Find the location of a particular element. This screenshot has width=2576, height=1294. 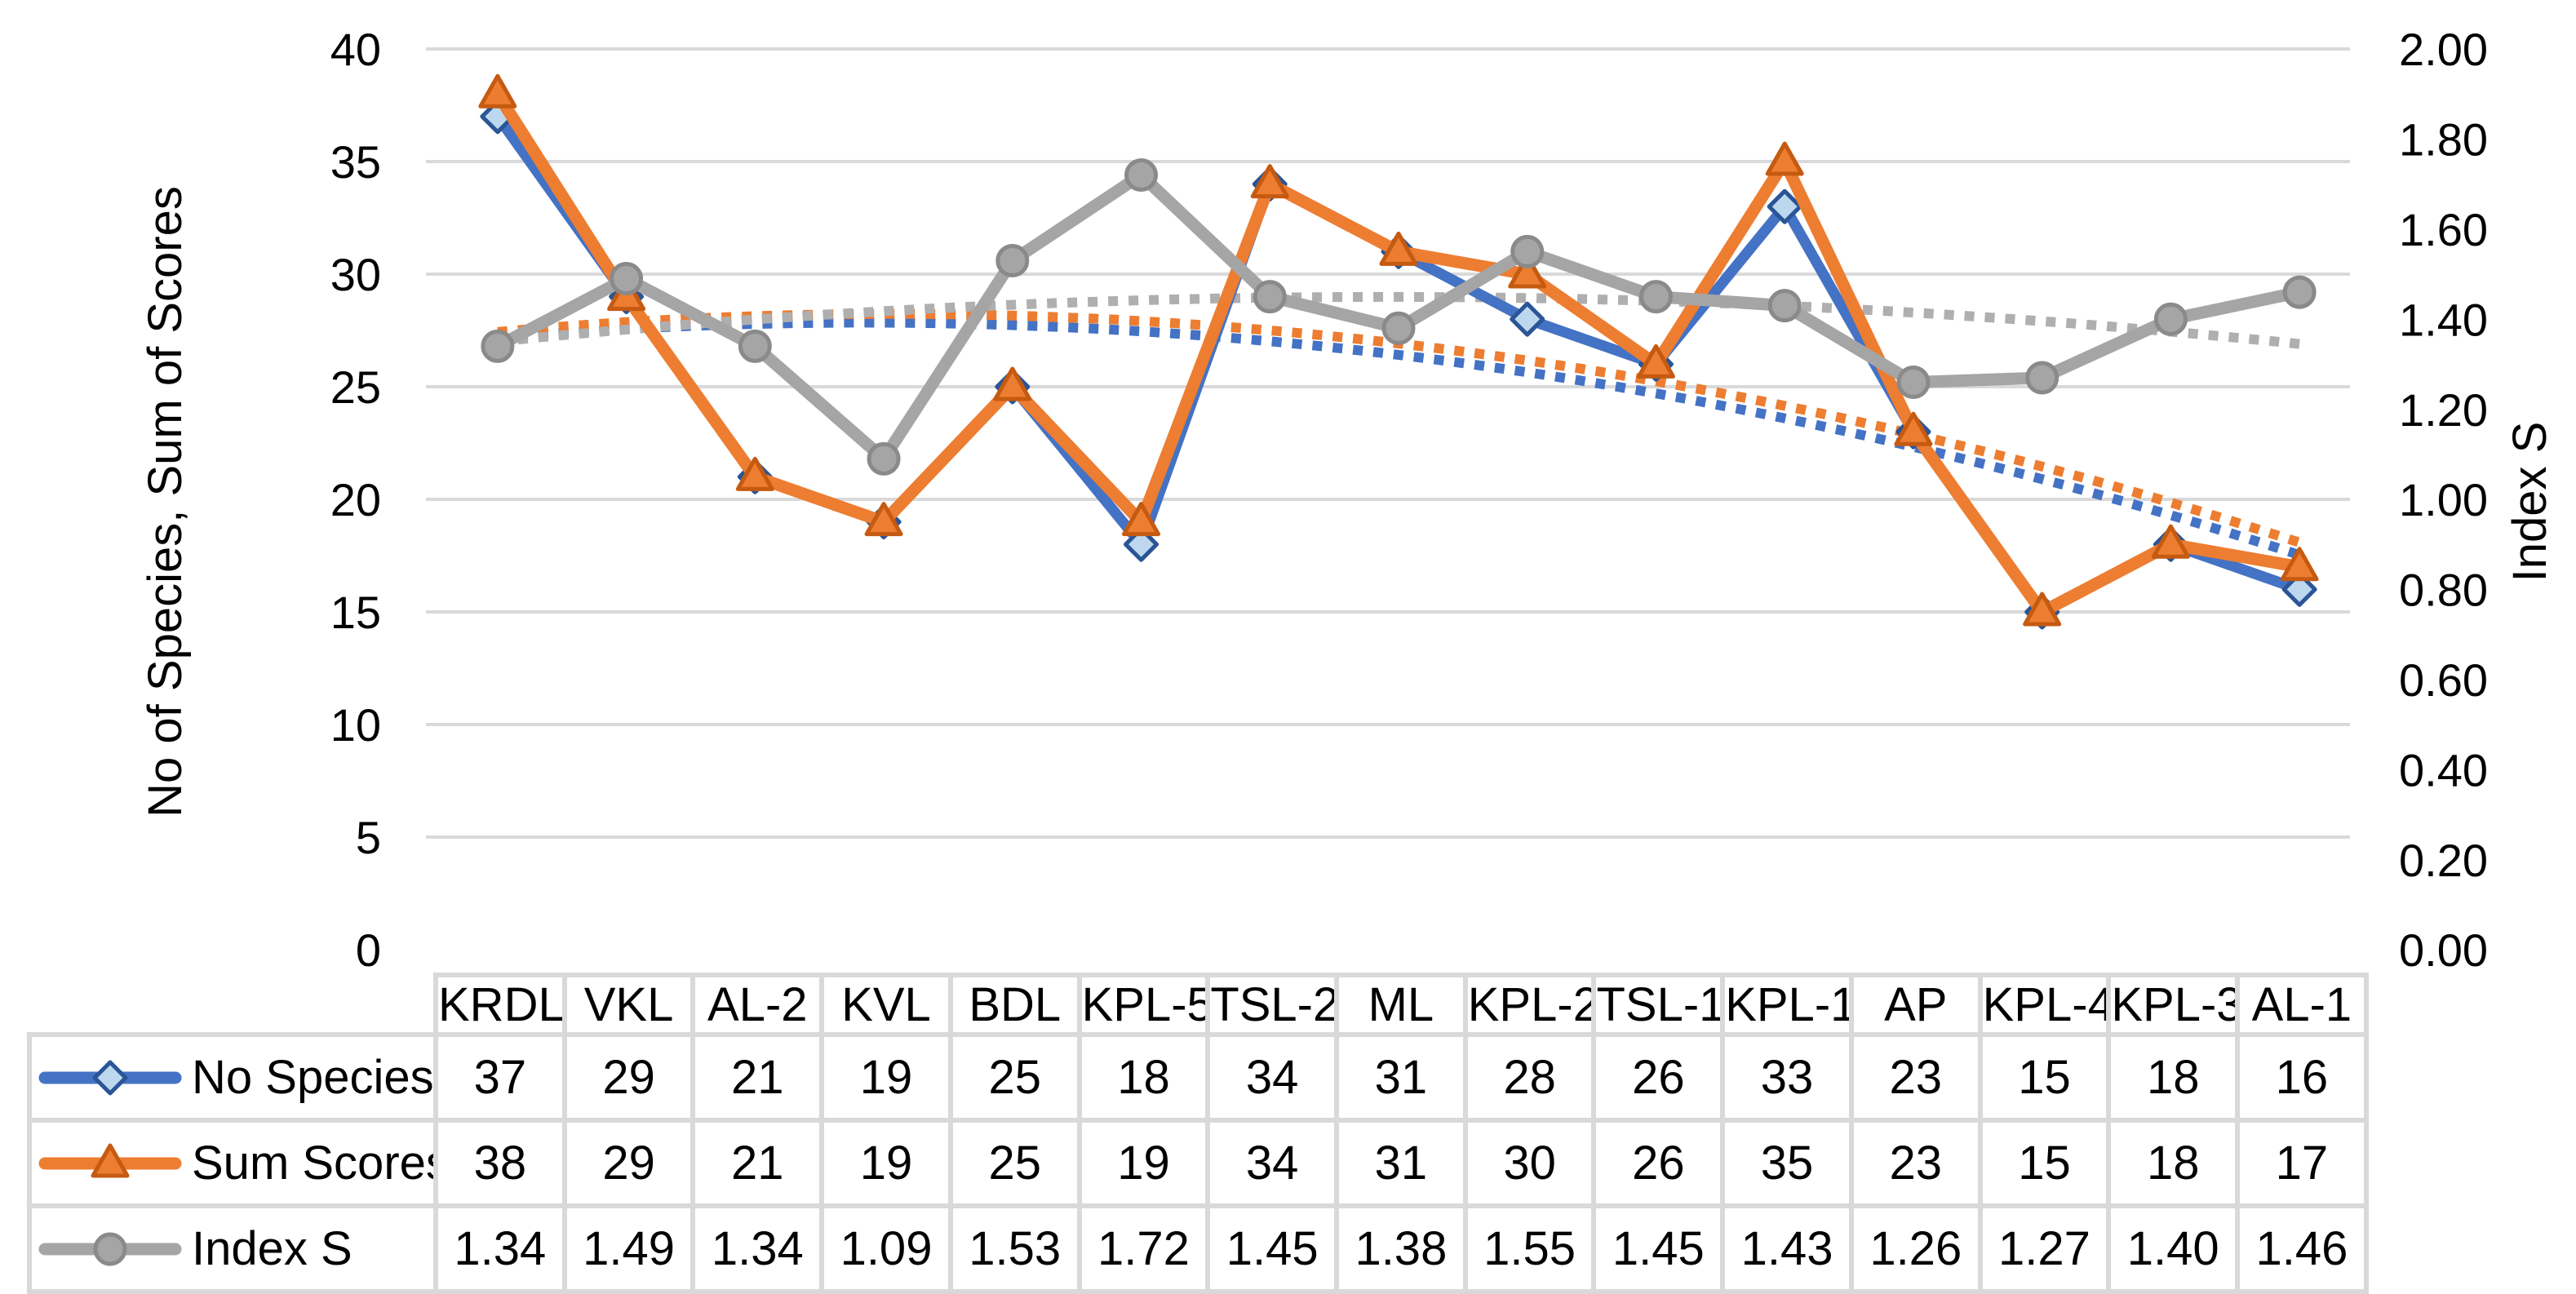

value-cell-index-s-kpl-4: 1.27 is located at coordinates (2044, 1249).